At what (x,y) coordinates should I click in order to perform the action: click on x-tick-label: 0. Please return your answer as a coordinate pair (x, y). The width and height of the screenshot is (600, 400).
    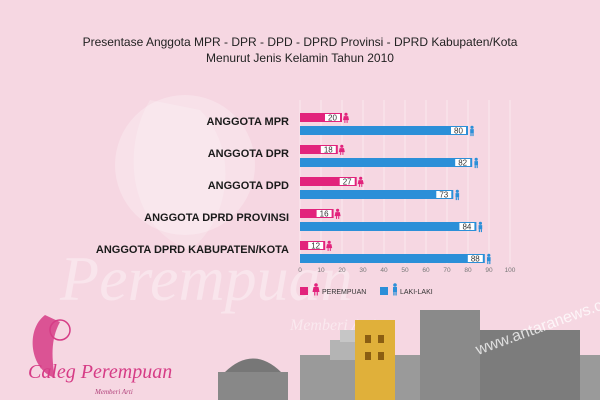
    Looking at the image, I should click on (300, 270).